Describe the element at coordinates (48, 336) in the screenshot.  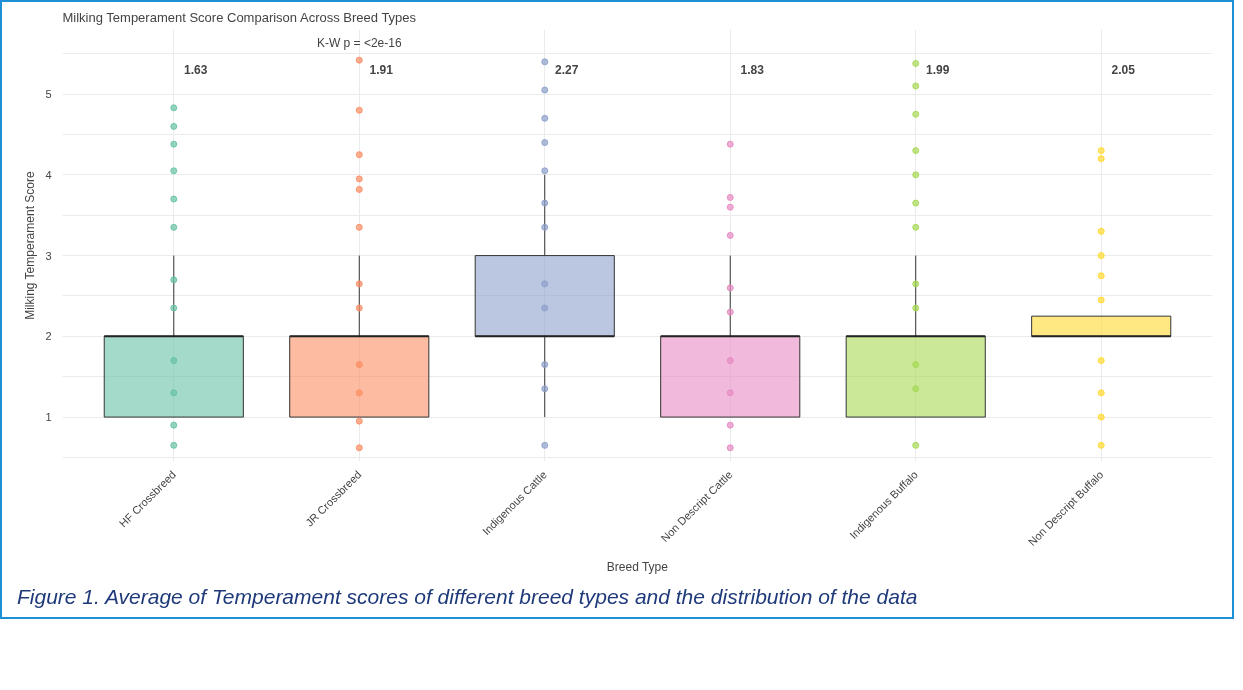
I see `y-tick-label: 2` at that location.